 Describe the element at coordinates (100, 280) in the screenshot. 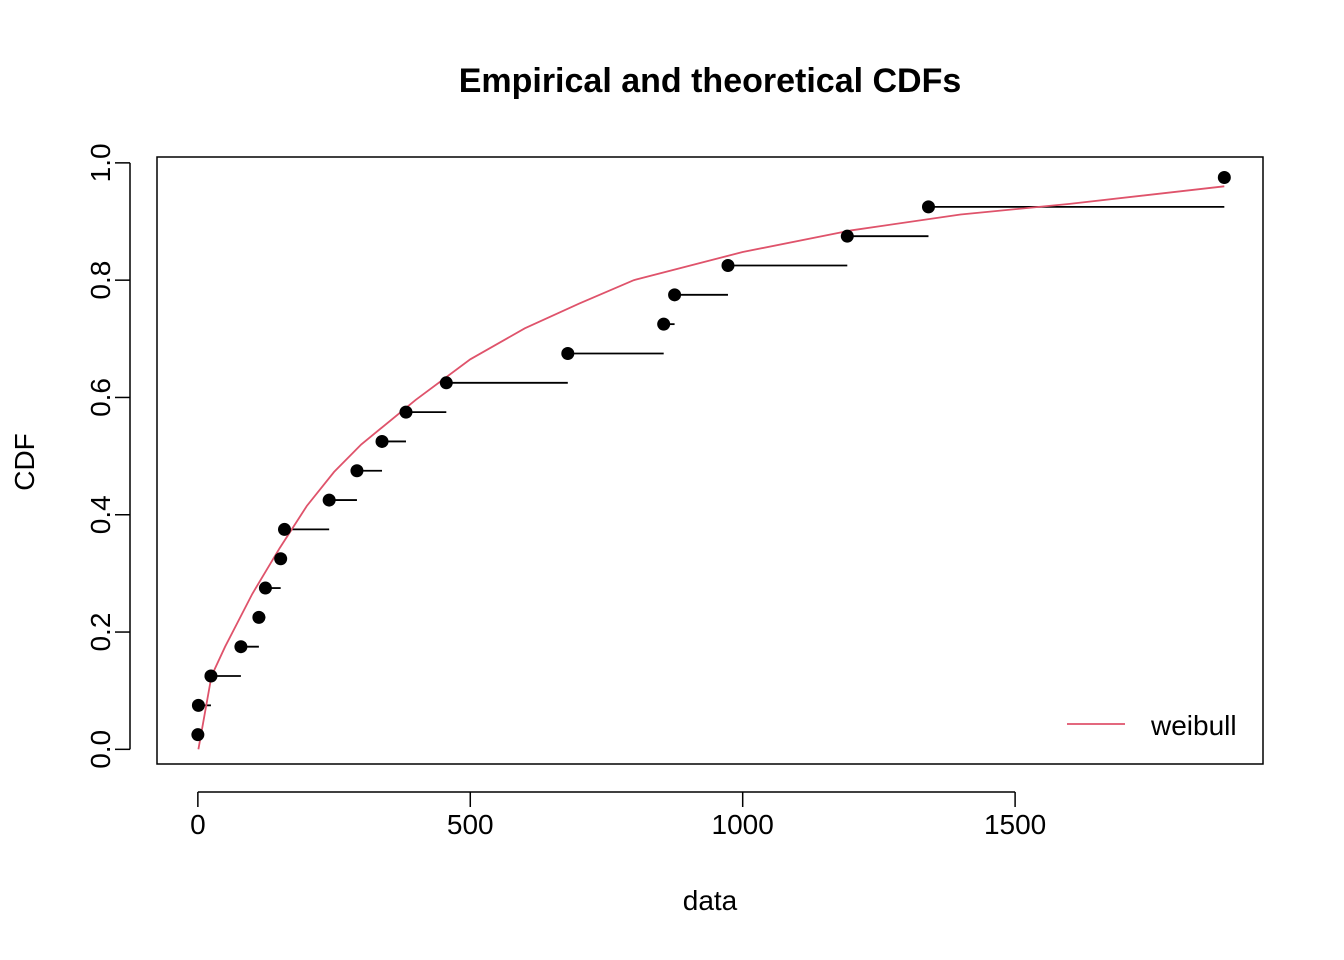

I see `y-tick-label: 0.8` at that location.